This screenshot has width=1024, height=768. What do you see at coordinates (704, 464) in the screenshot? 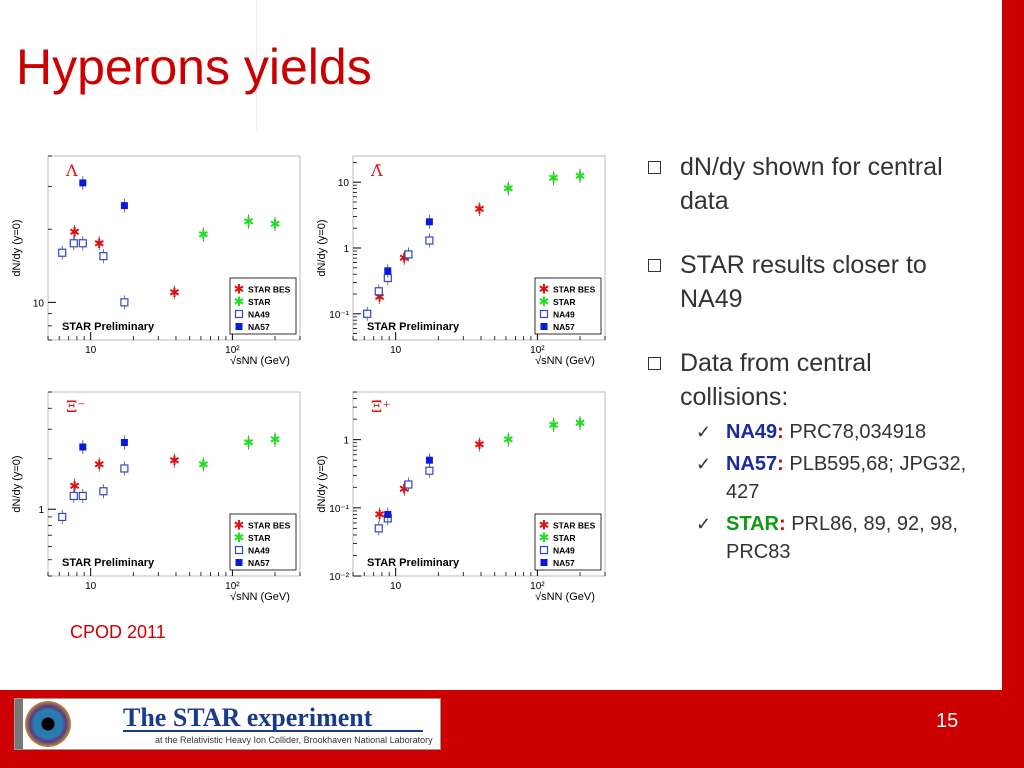
I see `checkmark-icon: ✓` at bounding box center [704, 464].